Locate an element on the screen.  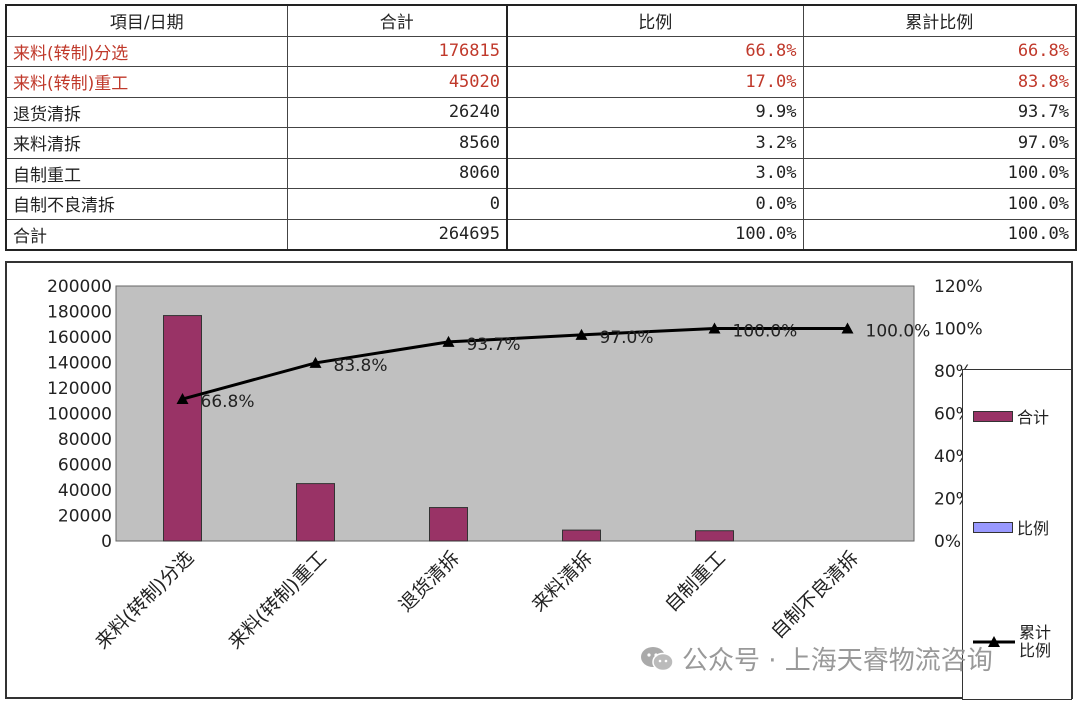
y-right-tick-label: 120% is located at coordinates (958, 287).